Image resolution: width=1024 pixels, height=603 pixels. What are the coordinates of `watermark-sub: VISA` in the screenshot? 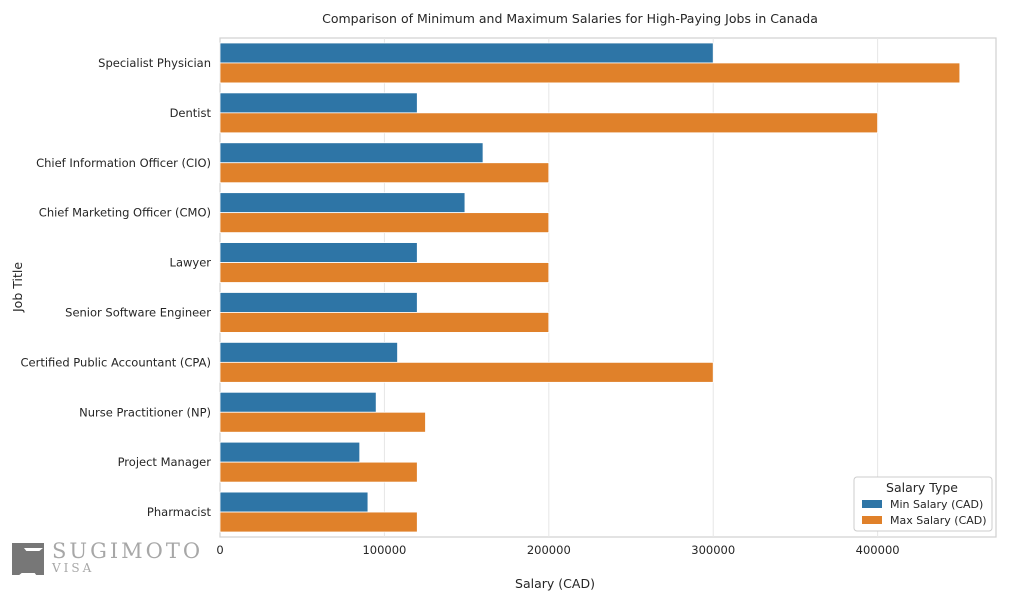 It's located at (73, 568).